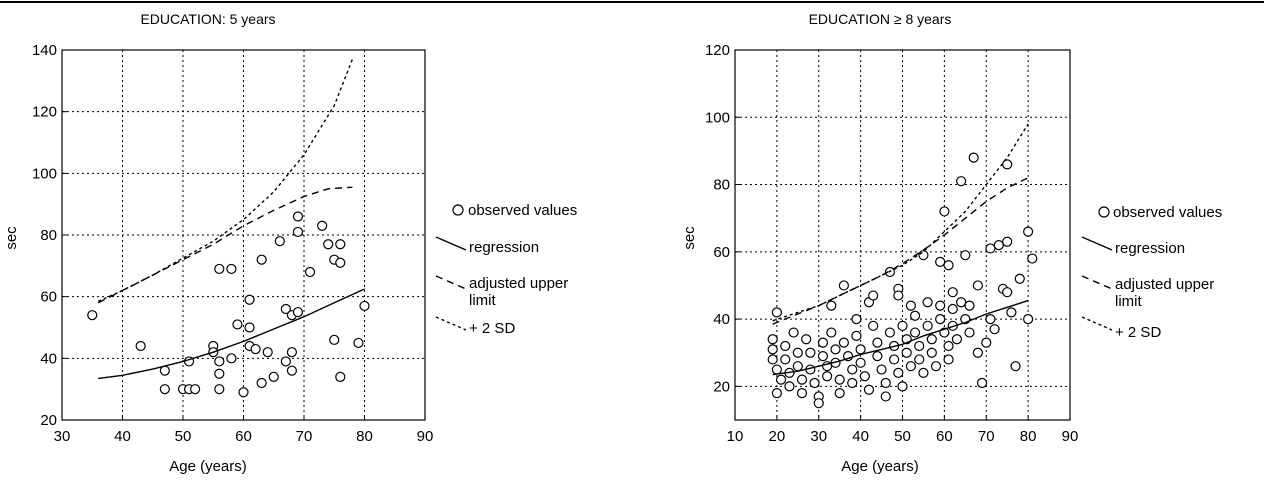 This screenshot has height=483, width=1264. What do you see at coordinates (48, 358) in the screenshot?
I see `y-tick-label: 40` at bounding box center [48, 358].